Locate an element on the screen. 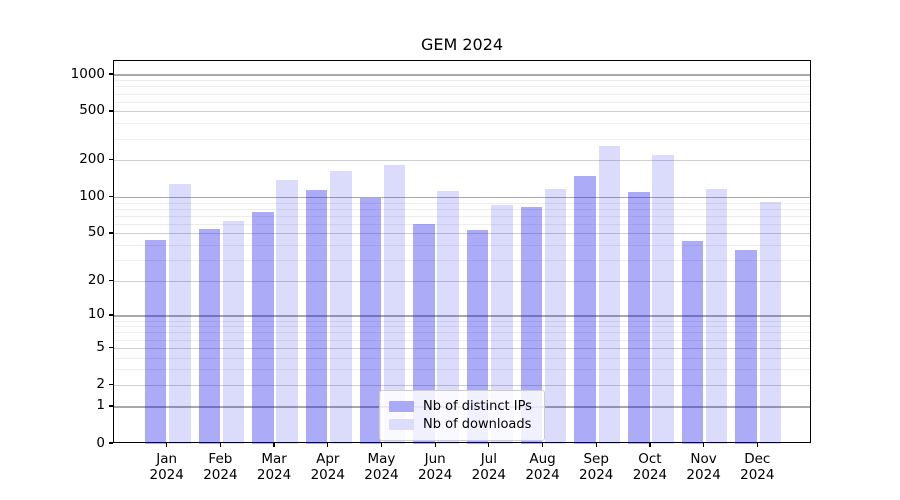  legend: Nb of distinct IPs Nb of downloads is located at coordinates (462, 415).